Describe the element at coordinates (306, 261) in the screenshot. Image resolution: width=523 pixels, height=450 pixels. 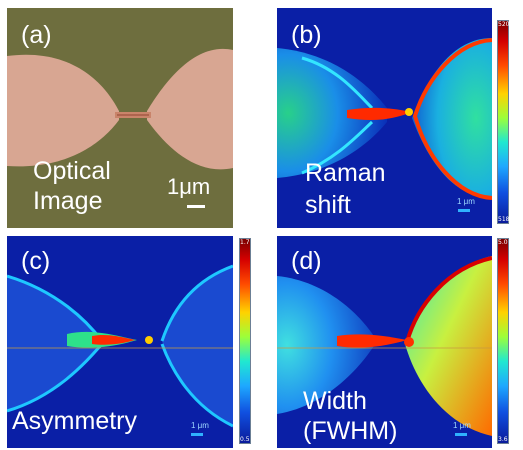
I see `panel-d-letter: (d)` at that location.